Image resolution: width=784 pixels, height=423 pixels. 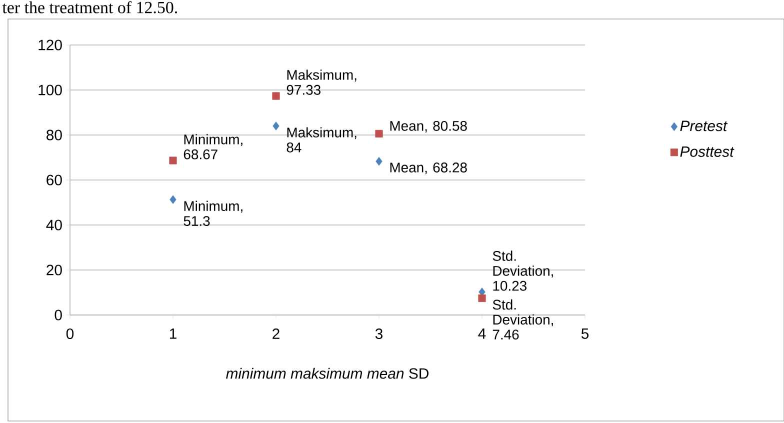 I want to click on y-tick-label: 80, so click(x=54, y=135).